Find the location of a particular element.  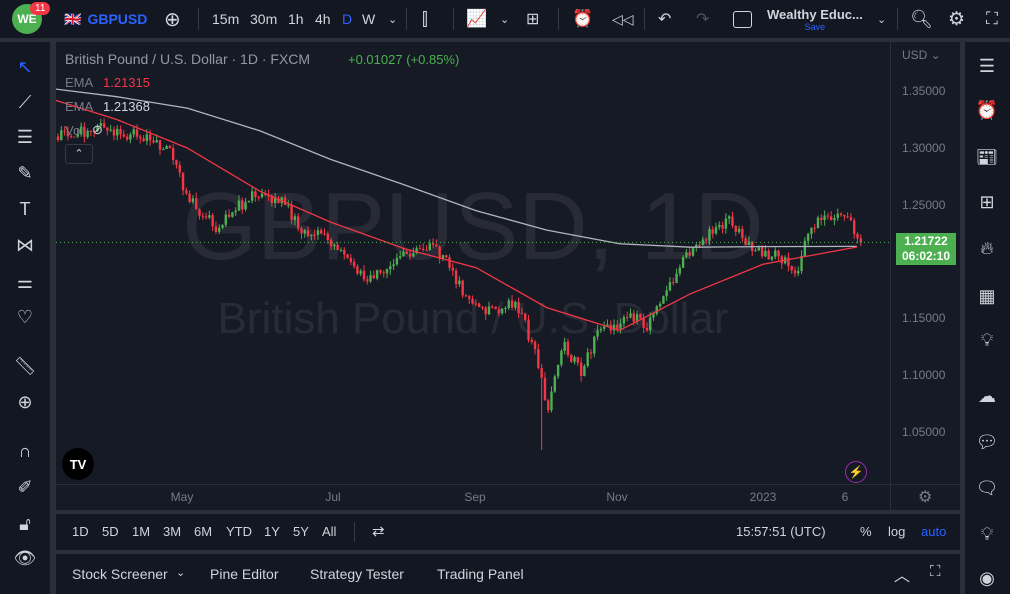

percent-toggle: % is located at coordinates (866, 531).